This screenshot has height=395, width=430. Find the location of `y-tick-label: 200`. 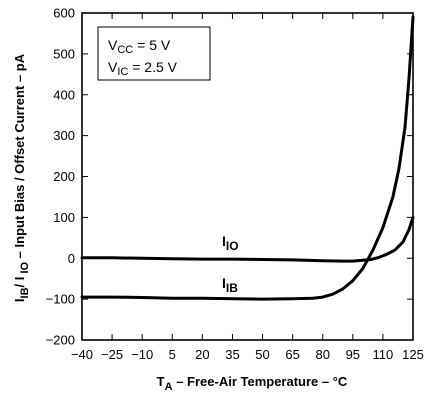

y-tick-label: 200 is located at coordinates (64, 176).